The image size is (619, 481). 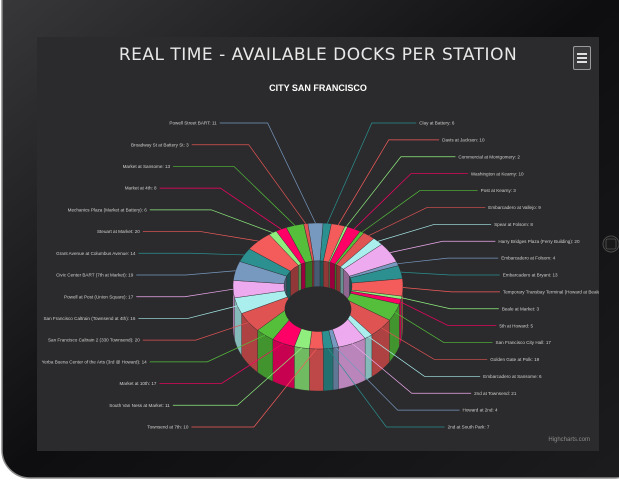 I want to click on data-label: Embarcadero at Bryant: 13, so click(x=530, y=275).